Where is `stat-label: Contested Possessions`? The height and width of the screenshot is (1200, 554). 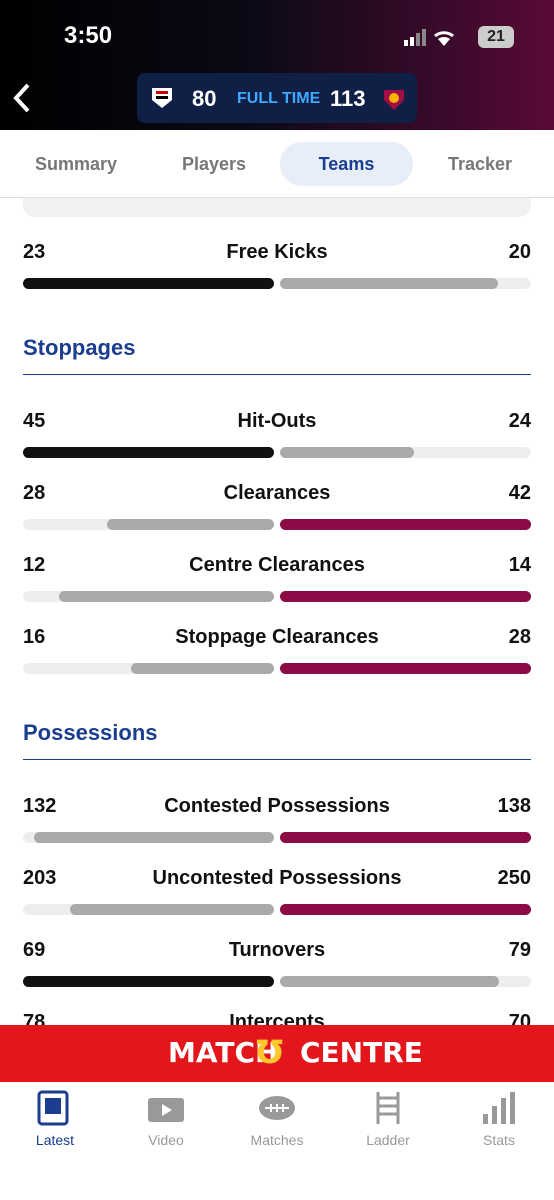 stat-label: Contested Possessions is located at coordinates (277, 806).